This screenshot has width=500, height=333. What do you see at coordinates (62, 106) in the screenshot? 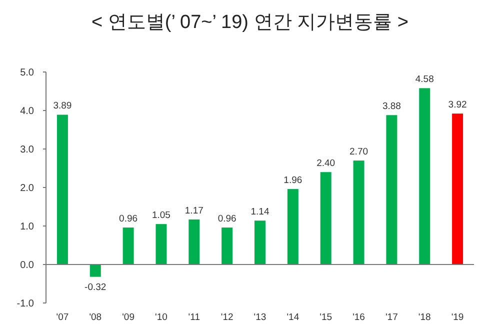
I see `data-label: 3.89` at bounding box center [62, 106].